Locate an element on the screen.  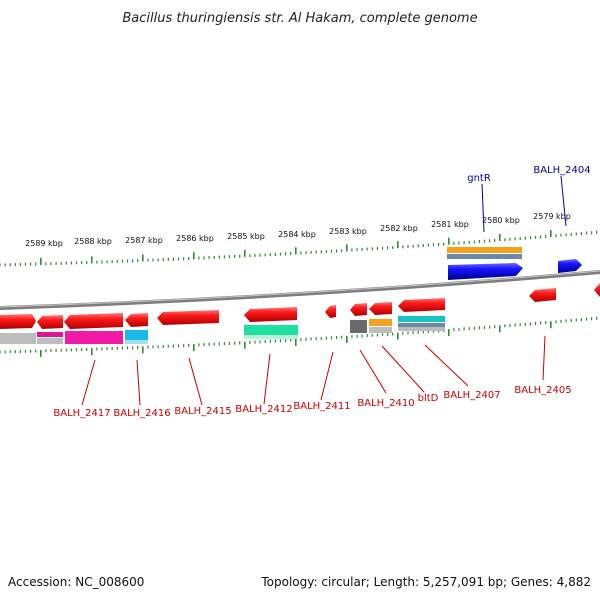
gene-arrow-BALH_2417-upper is located at coordinates (50, 322).